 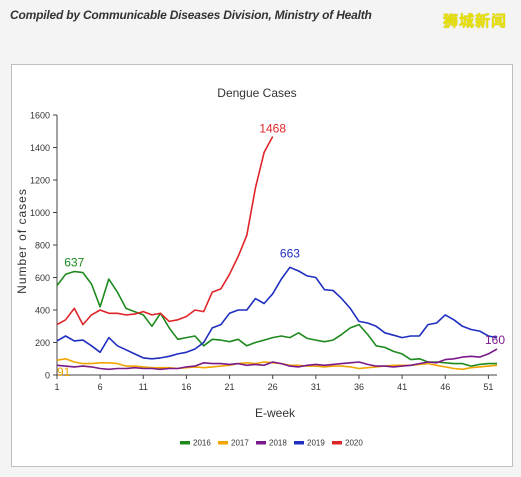 I want to click on y-tick-label: 1000, so click(x=40, y=213).